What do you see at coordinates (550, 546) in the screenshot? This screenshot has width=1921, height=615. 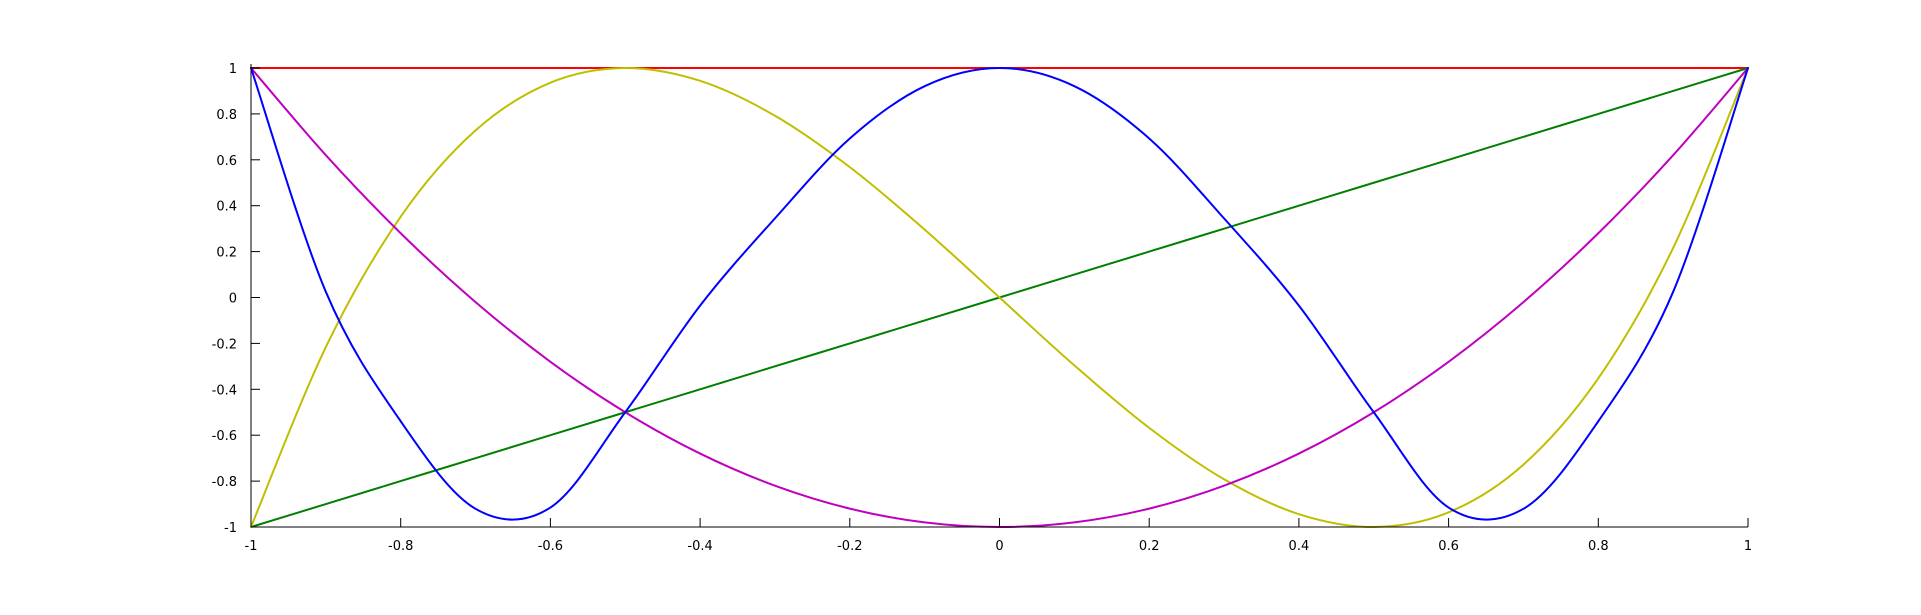 I see `x-tick-label: -0.6` at bounding box center [550, 546].